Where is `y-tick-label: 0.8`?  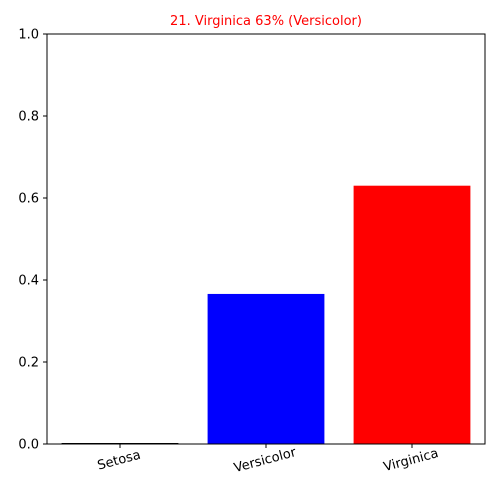
y-tick-label: 0.8 is located at coordinates (28, 117).